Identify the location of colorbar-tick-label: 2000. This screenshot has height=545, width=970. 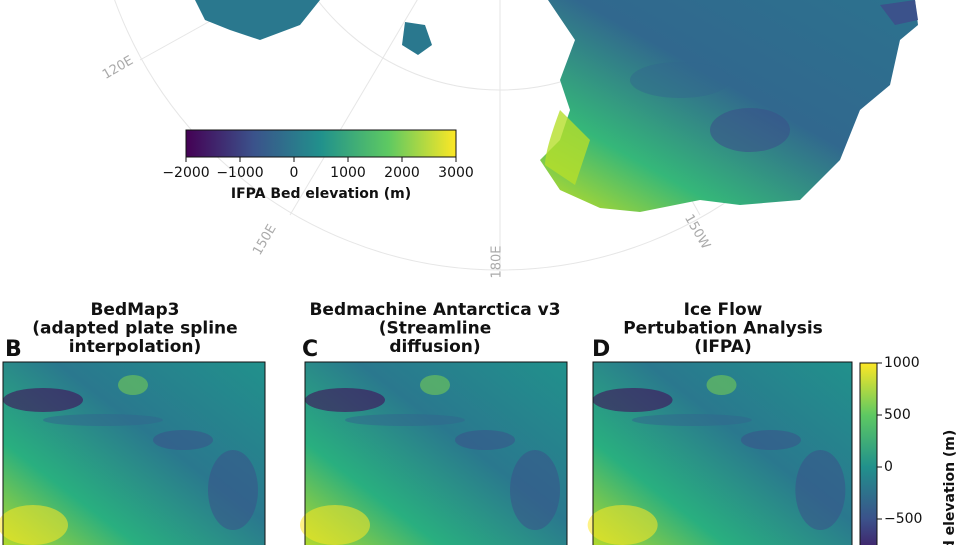
(402, 173).